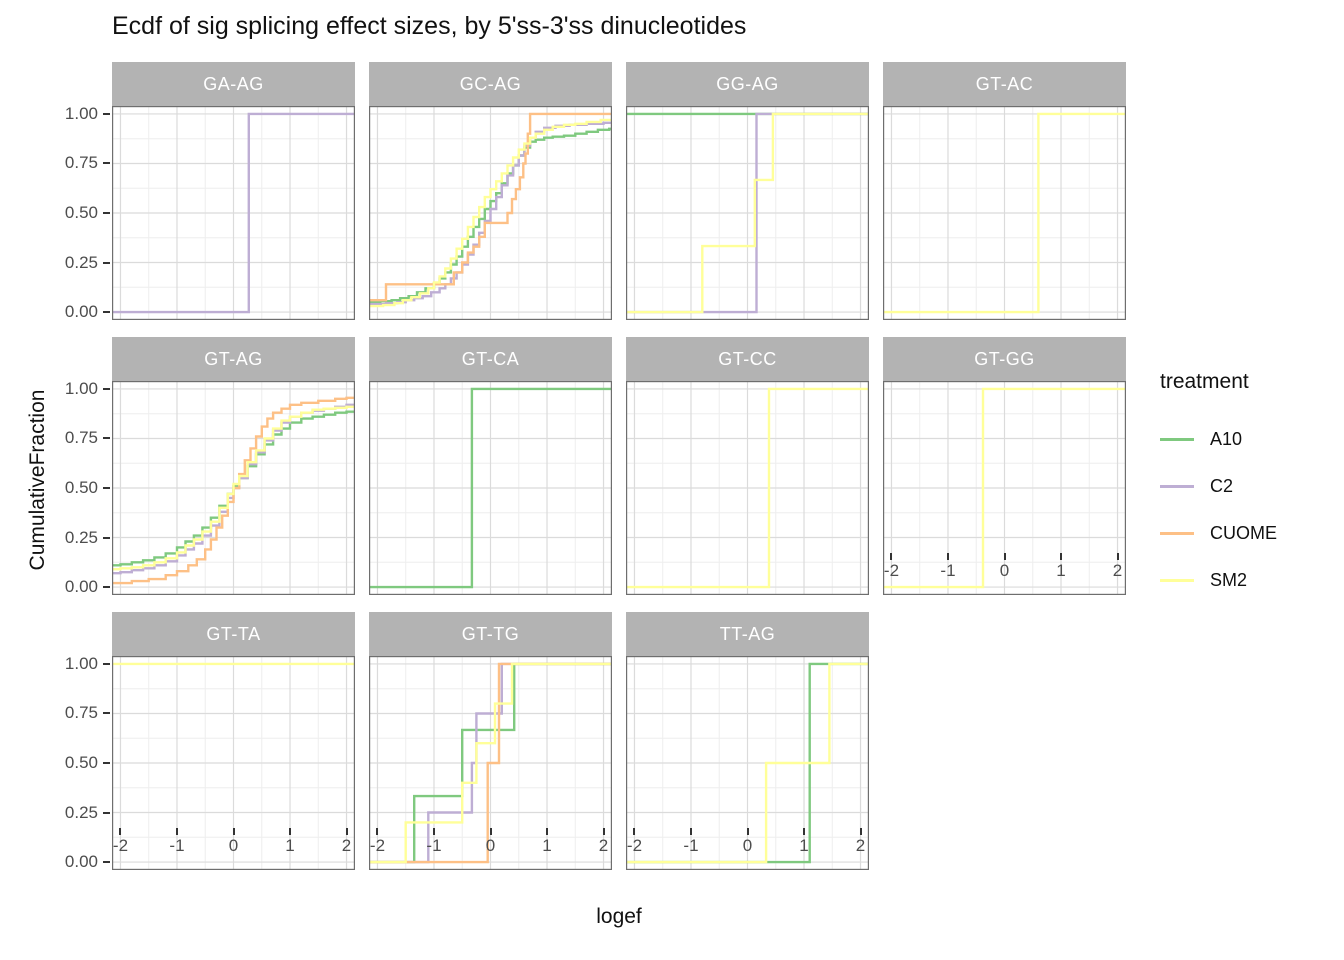  Describe the element at coordinates (233, 490) in the screenshot. I see `ecdf-line-CUOME` at that location.